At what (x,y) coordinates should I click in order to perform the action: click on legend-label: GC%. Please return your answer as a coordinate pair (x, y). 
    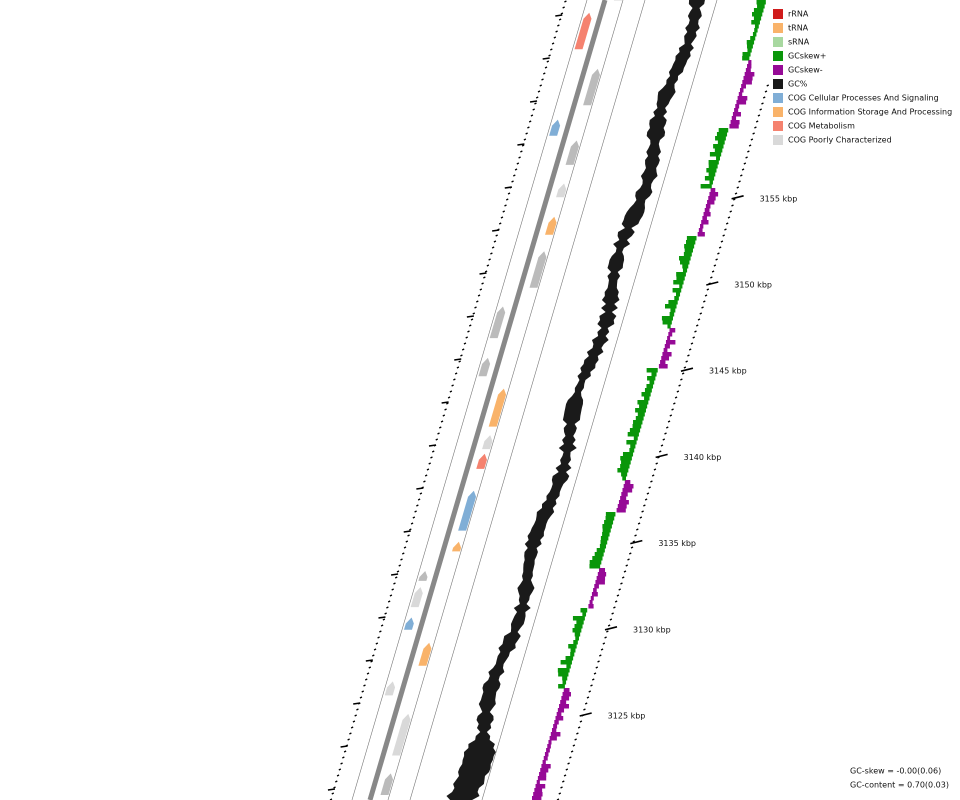
    Looking at the image, I should click on (798, 84).